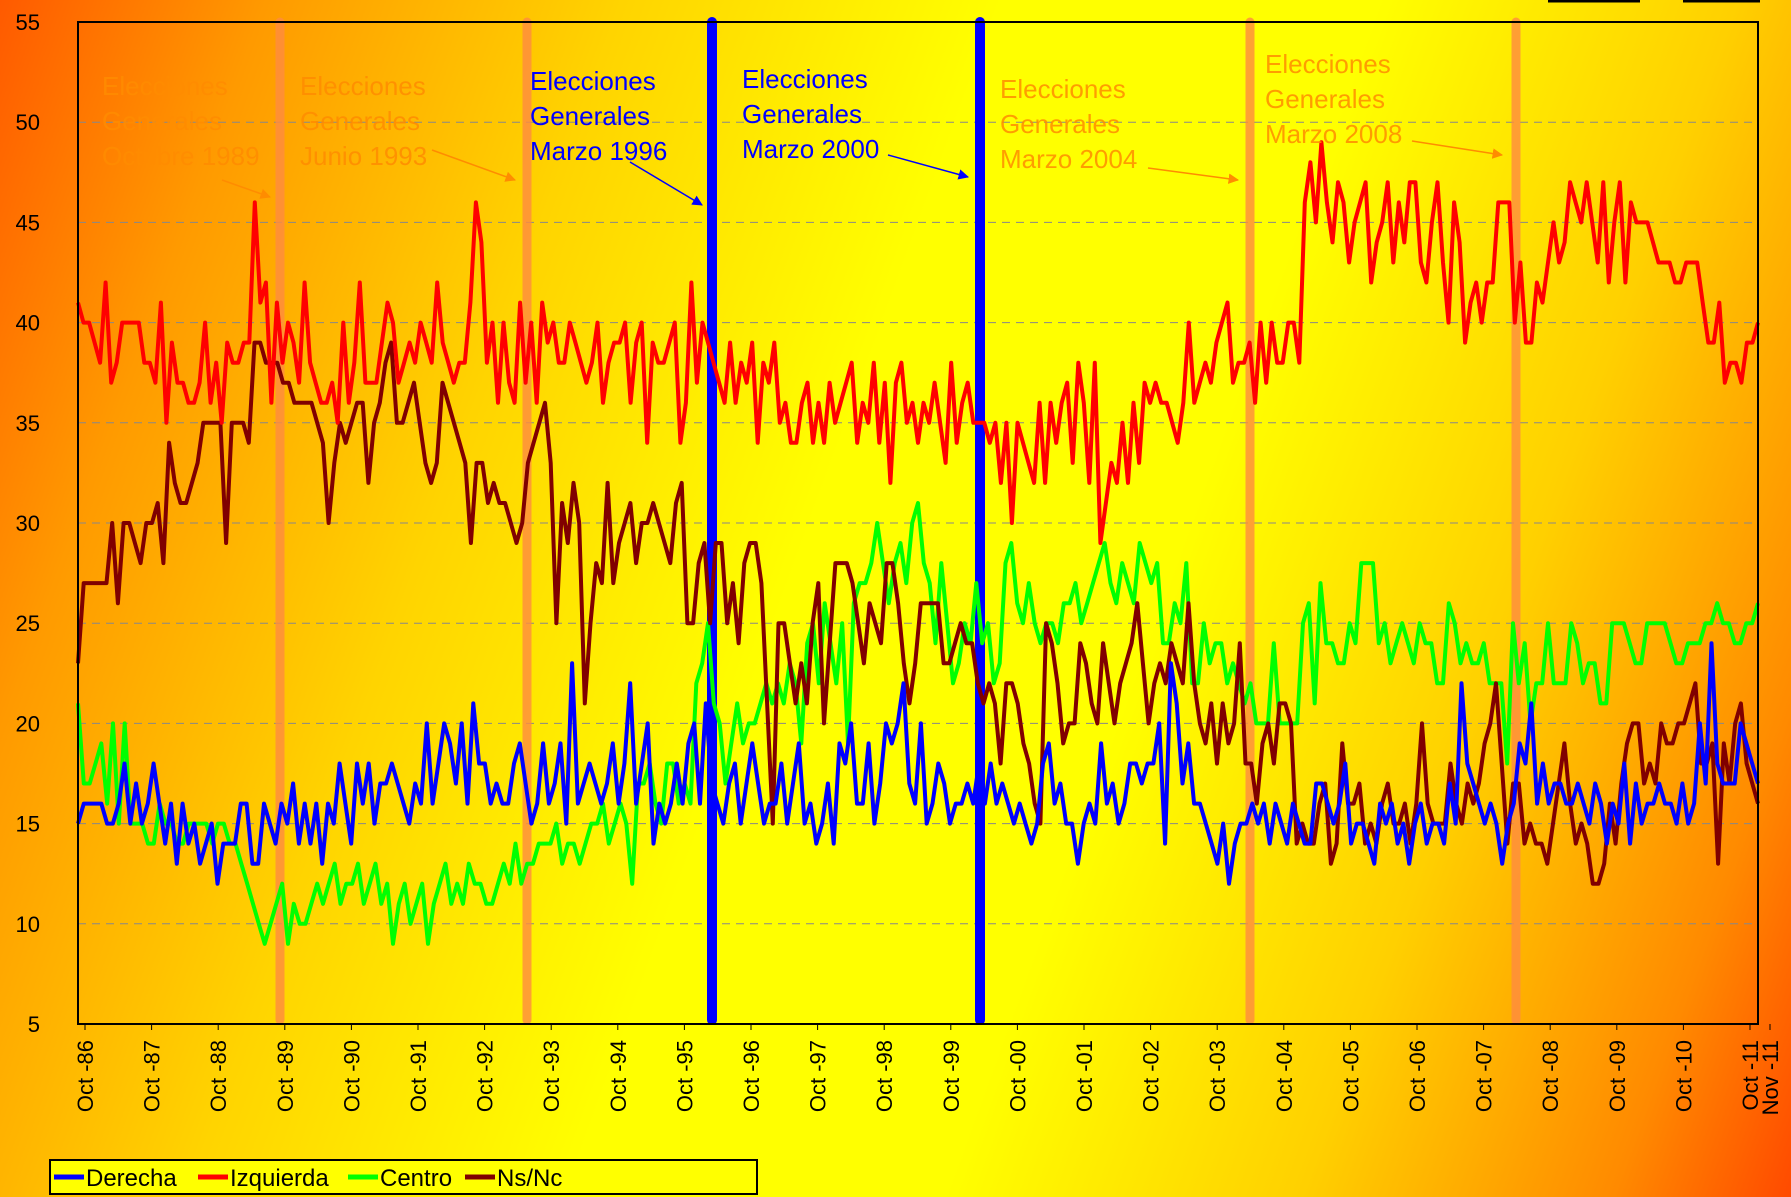  I want to click on x-tick-label: Oct -96, so click(751, 1076).